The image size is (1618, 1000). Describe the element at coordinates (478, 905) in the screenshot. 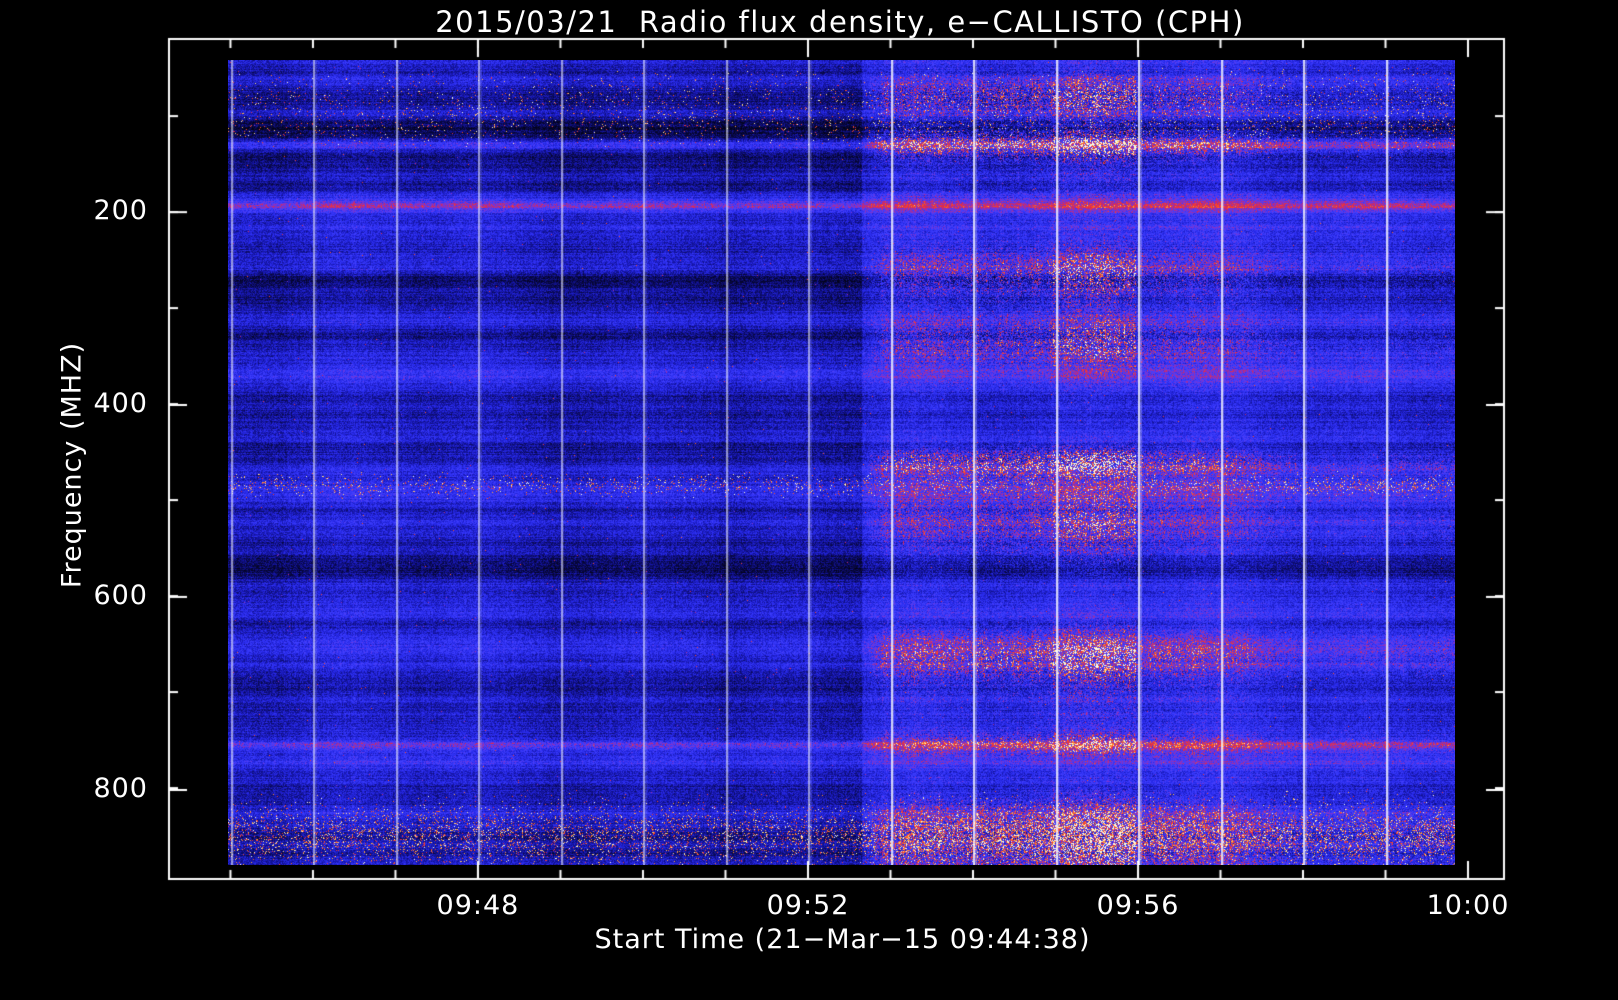

I see `x-tick-label: 09:48` at that location.